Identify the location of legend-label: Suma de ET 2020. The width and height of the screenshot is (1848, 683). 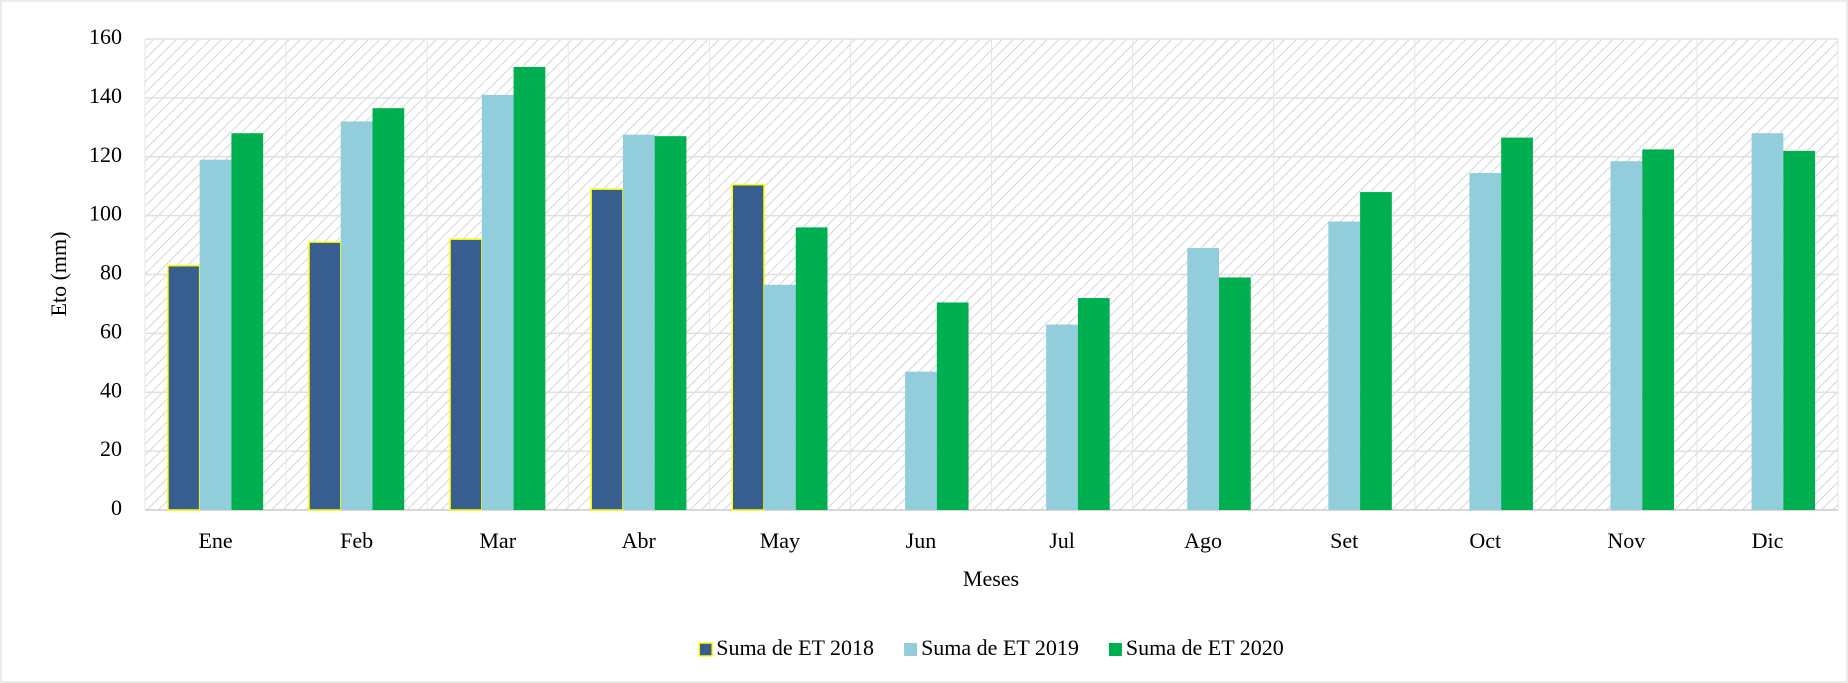
(1205, 647).